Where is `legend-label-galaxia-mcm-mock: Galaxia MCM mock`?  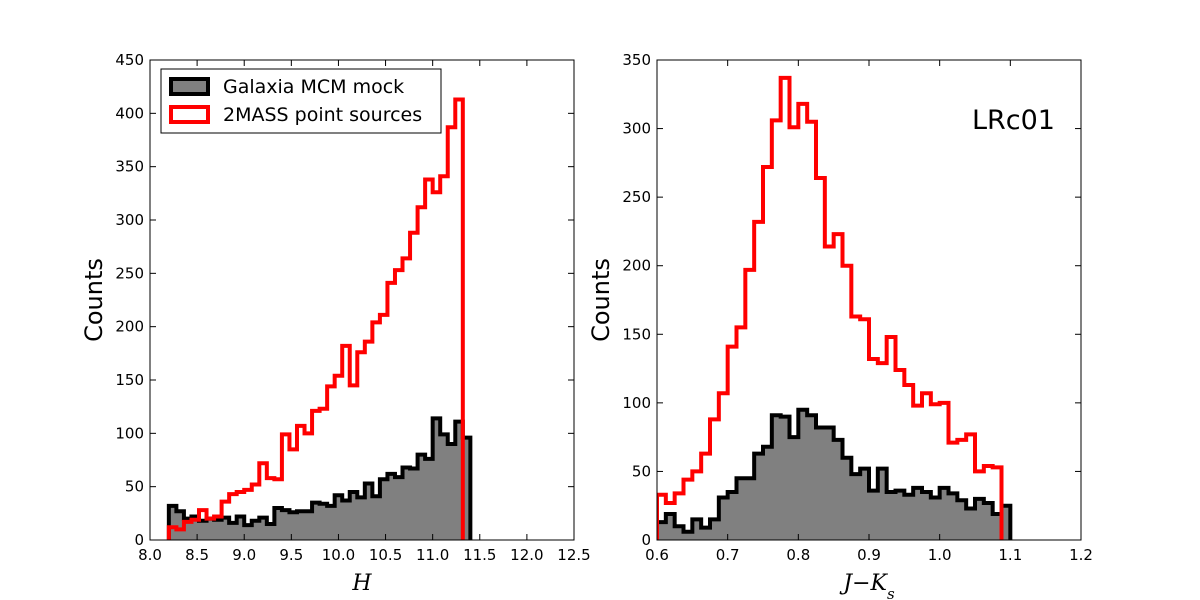
legend-label-galaxia-mcm-mock: Galaxia MCM mock is located at coordinates (313, 87).